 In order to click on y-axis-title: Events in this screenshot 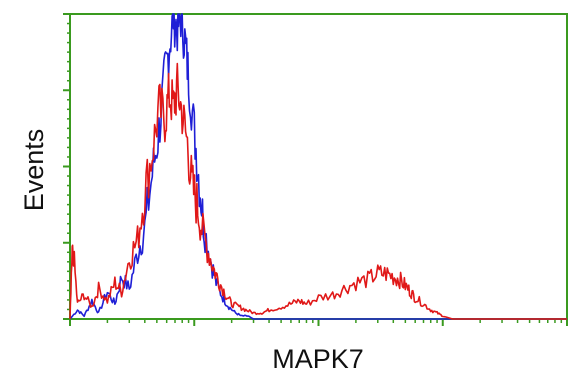, I will do `click(34, 170)`.